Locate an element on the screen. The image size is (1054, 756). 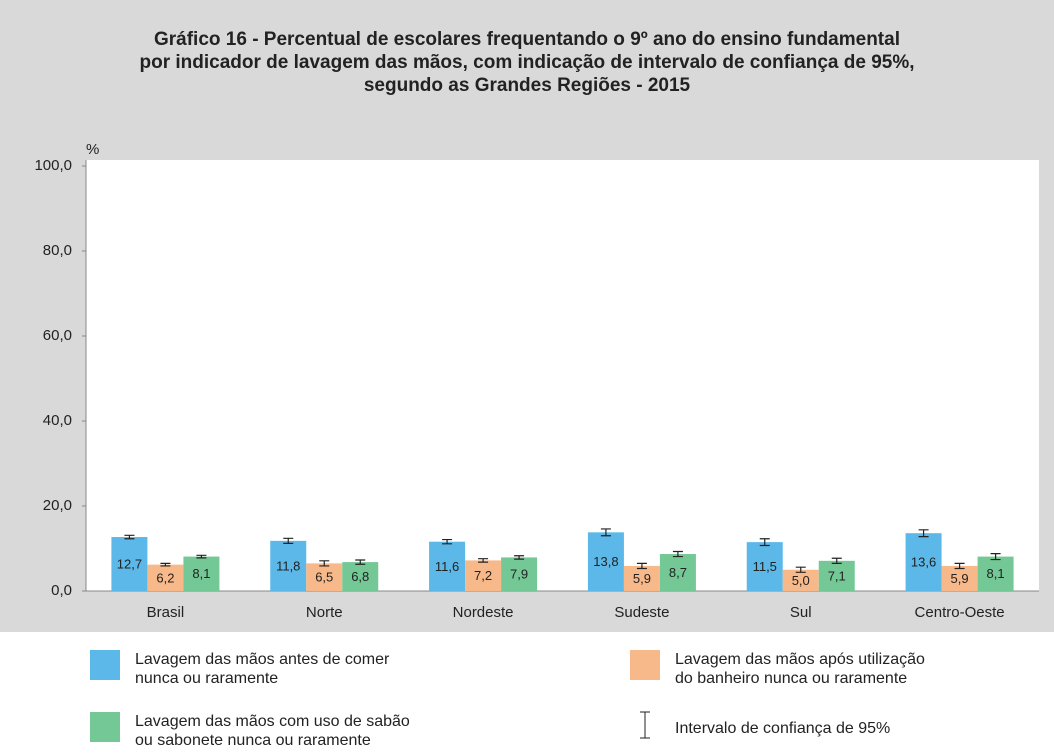
data-label: 13,6 is located at coordinates (923, 562).